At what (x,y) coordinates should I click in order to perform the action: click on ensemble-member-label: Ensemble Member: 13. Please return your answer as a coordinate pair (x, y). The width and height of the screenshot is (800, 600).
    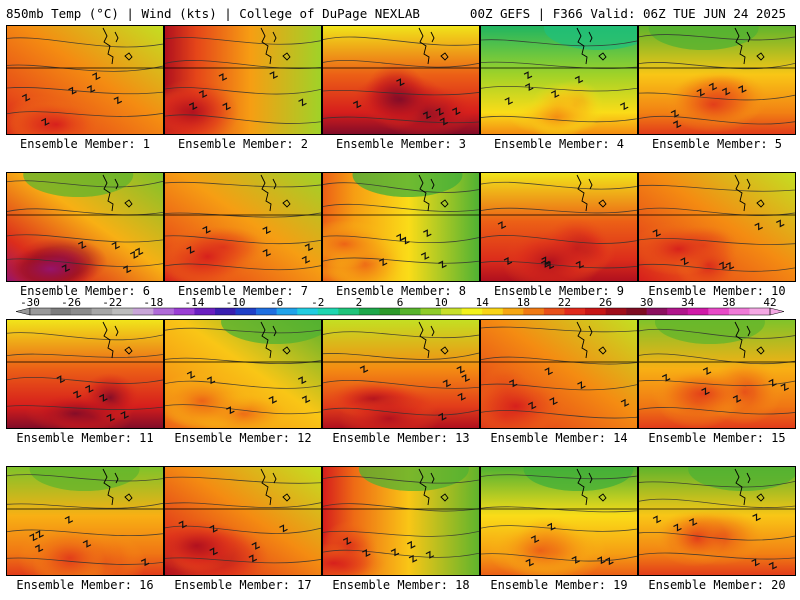
    Looking at the image, I should click on (401, 438).